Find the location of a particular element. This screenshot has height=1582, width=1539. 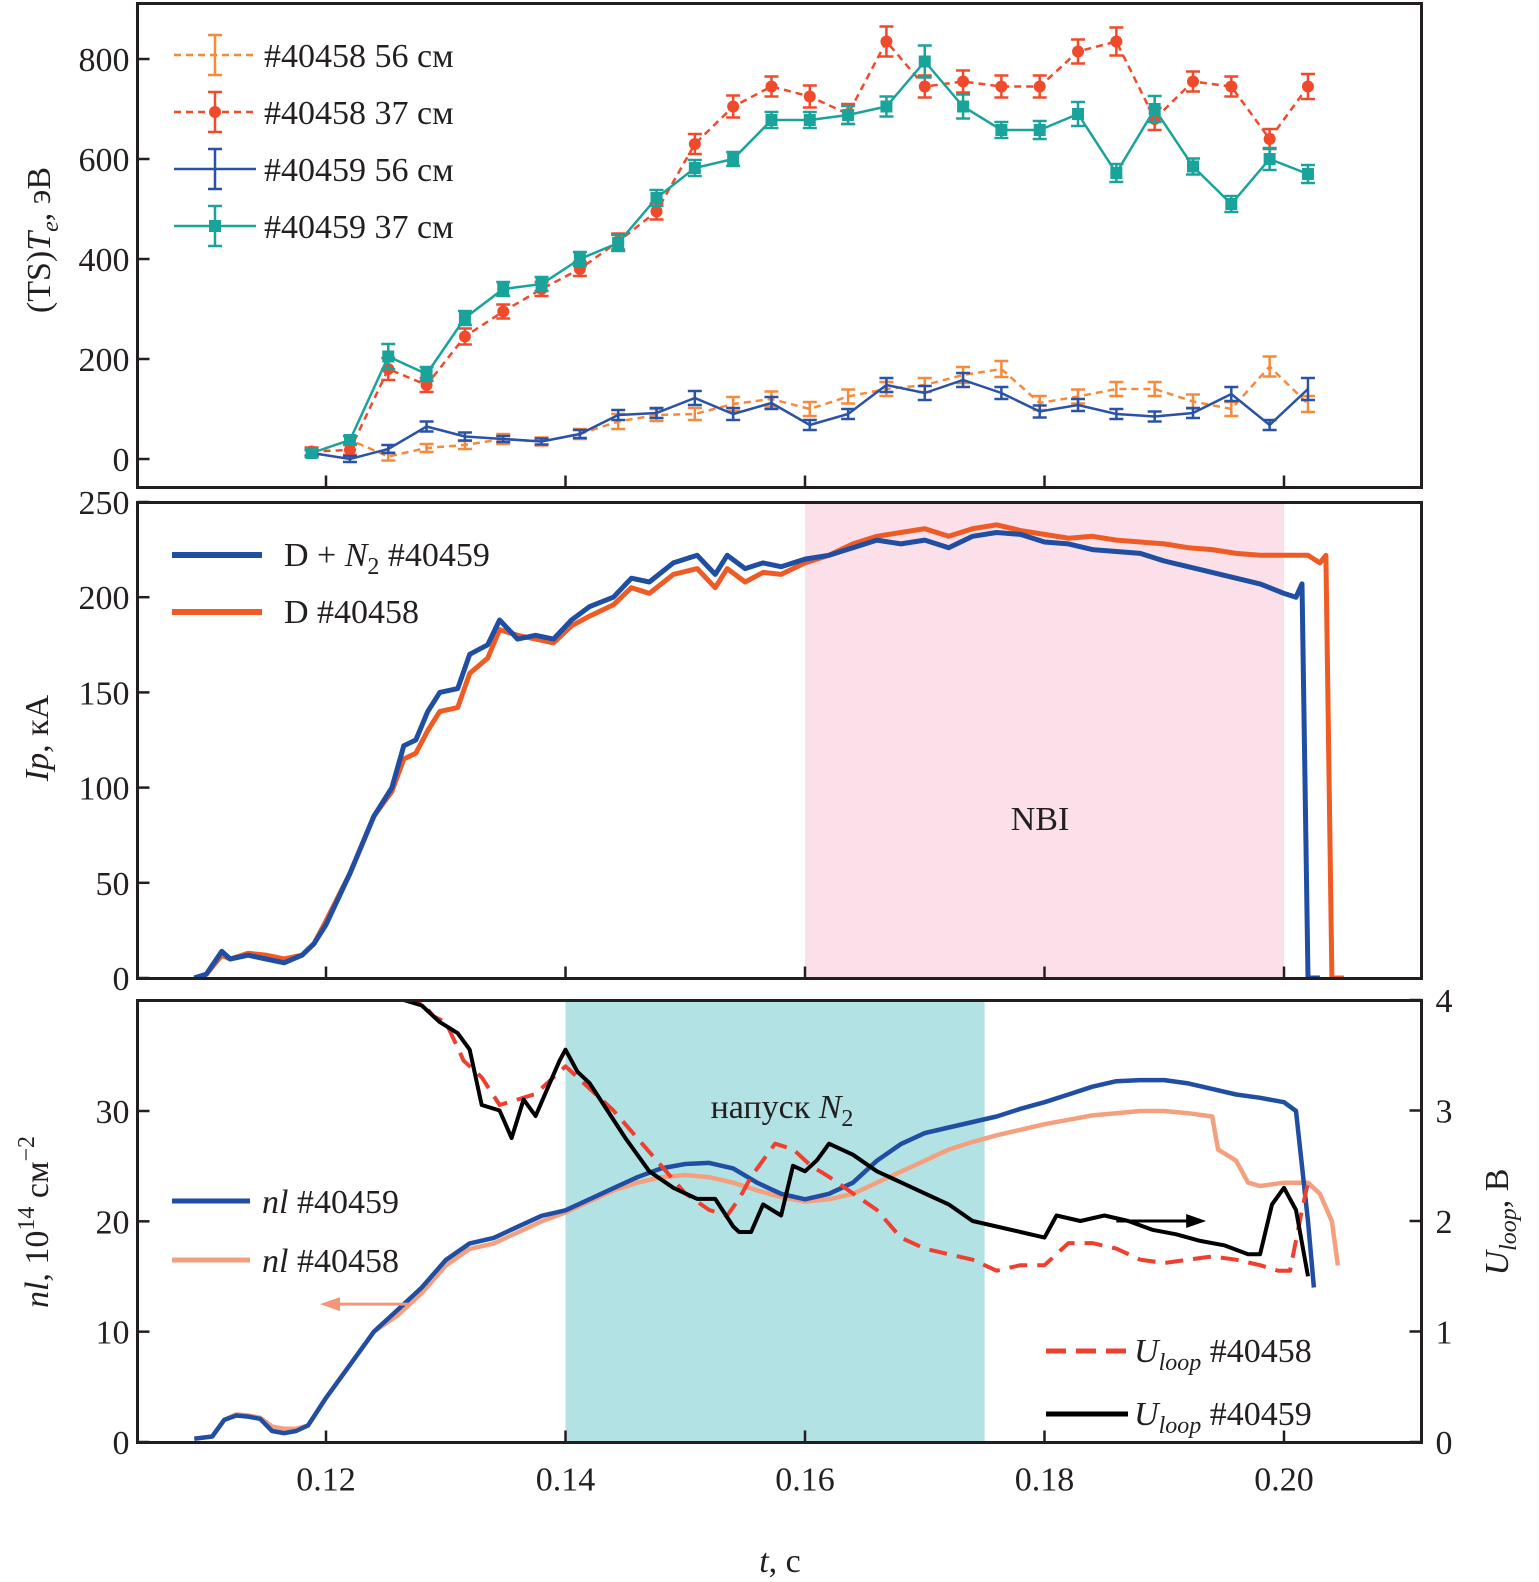

y-tick-label: 30 is located at coordinates (113, 1112).